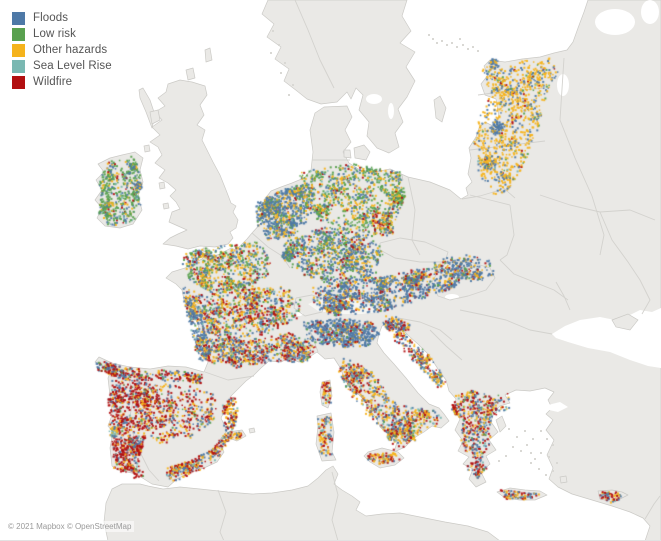 The width and height of the screenshot is (661, 541). I want to click on sea_level_rise-swatch-icon, so click(18, 66).